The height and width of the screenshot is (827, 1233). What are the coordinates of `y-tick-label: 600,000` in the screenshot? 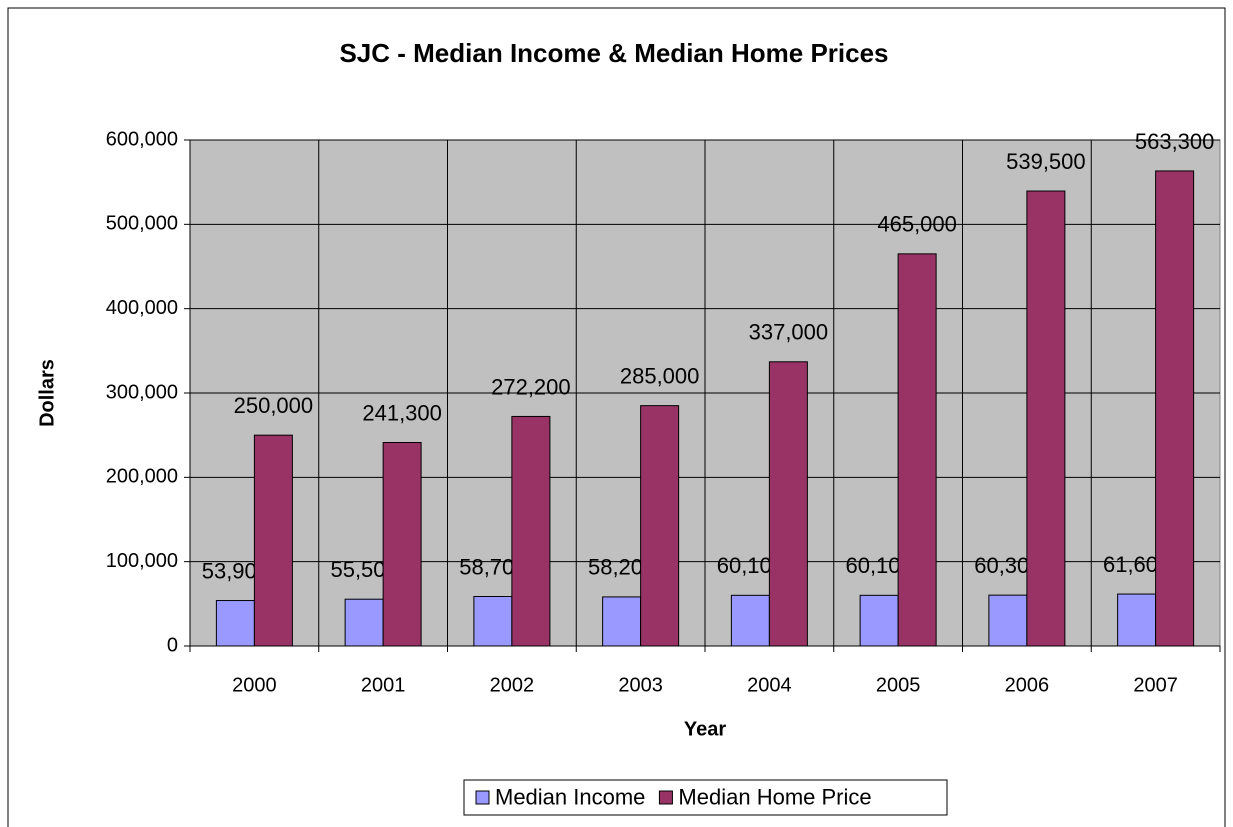 It's located at (142, 139).